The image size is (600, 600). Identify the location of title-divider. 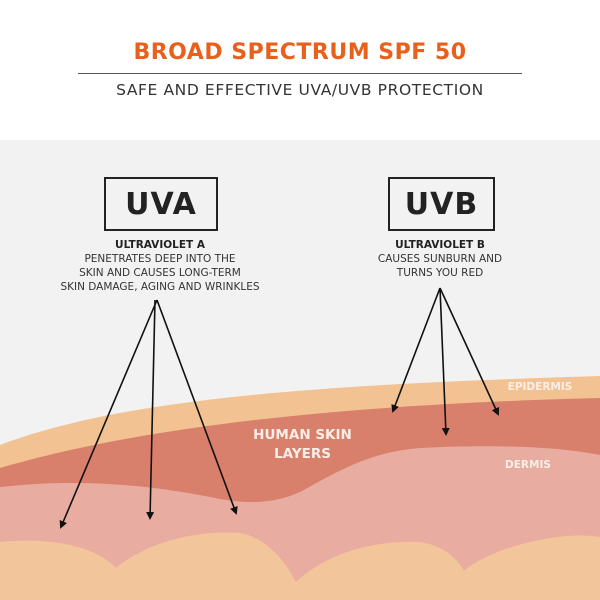
(300, 73).